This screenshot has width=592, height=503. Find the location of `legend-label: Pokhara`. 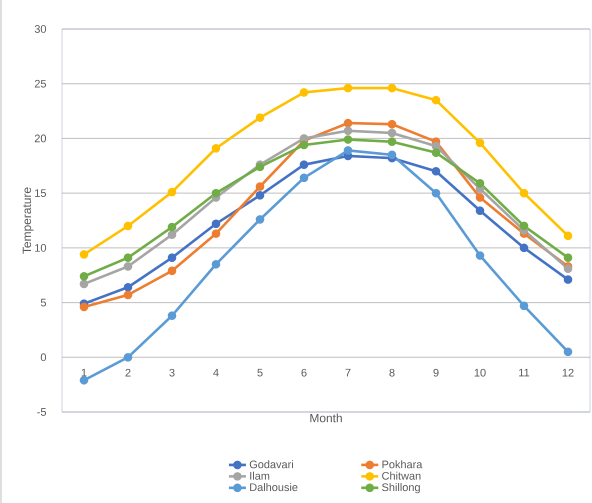

legend-label: Pokhara is located at coordinates (402, 464).